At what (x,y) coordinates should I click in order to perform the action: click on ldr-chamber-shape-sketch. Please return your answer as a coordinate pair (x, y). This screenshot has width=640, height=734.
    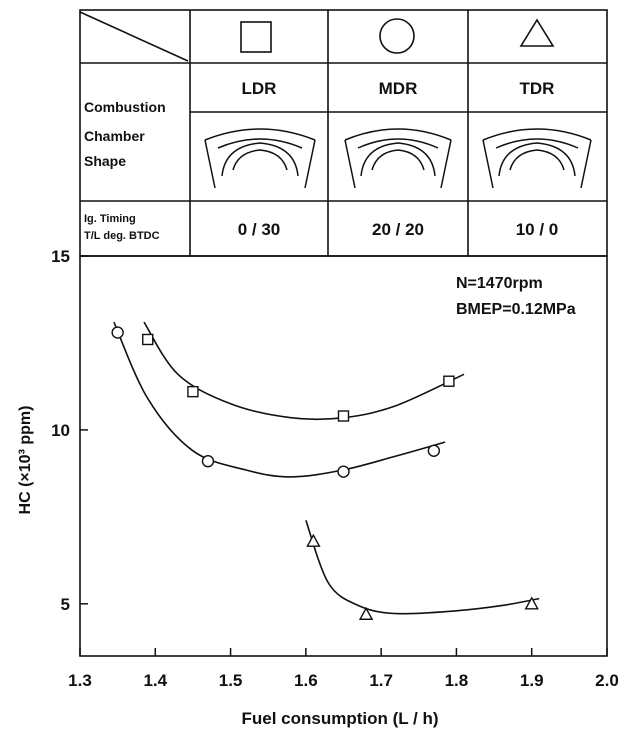
    Looking at the image, I should click on (260, 158).